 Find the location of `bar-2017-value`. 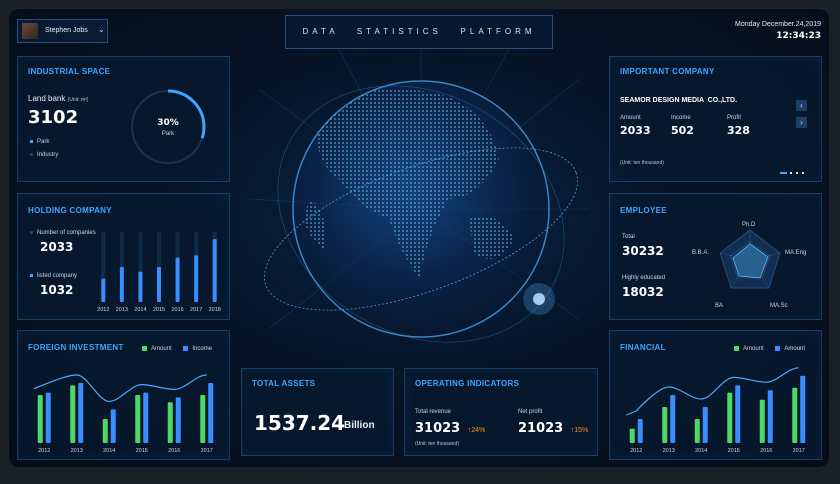

bar-2017-value is located at coordinates (196, 278).